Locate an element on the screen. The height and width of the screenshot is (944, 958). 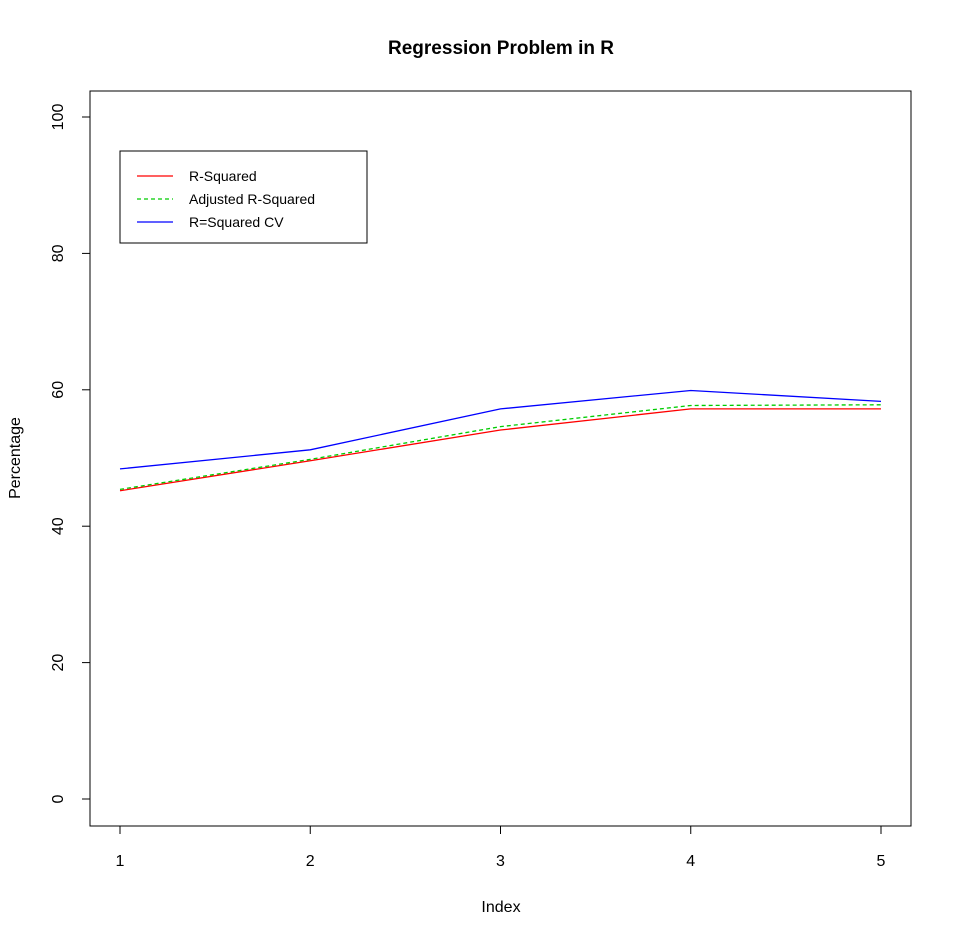
legend-box is located at coordinates (243, 197).